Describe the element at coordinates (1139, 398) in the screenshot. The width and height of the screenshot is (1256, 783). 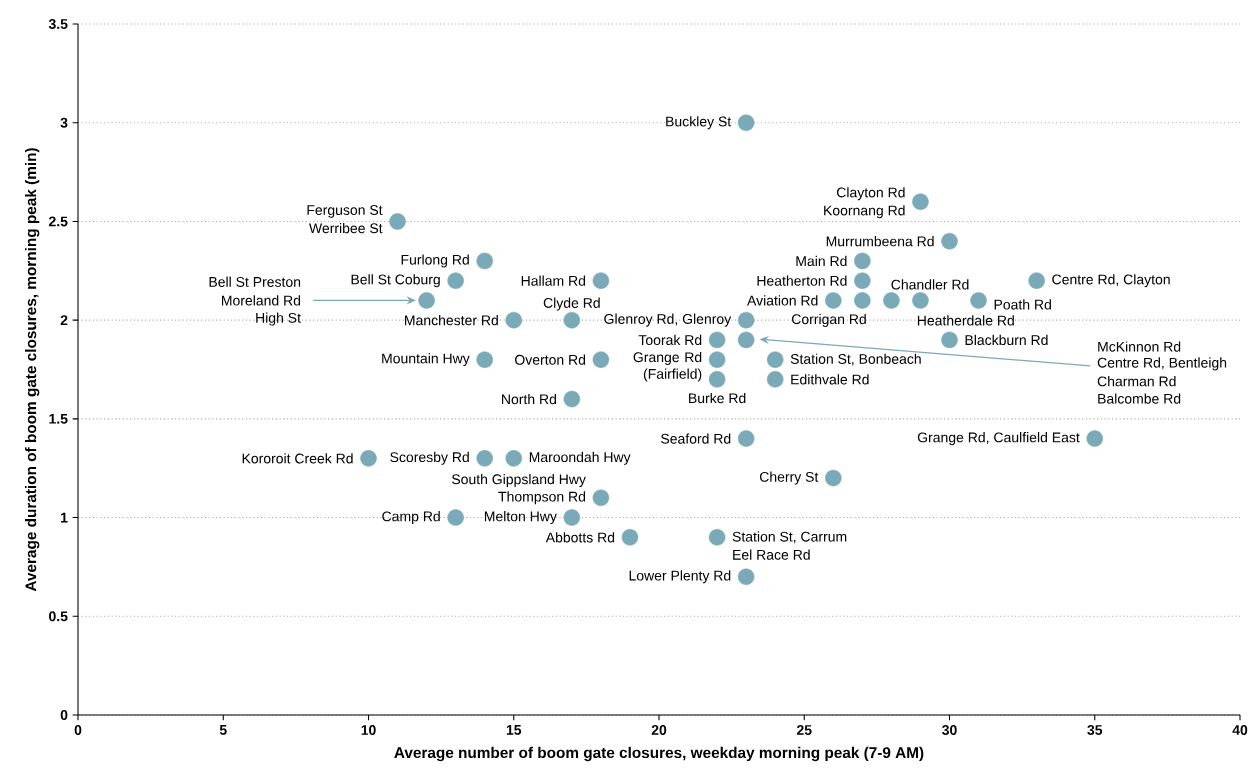
I see `annotation: Balcombe Rd` at that location.